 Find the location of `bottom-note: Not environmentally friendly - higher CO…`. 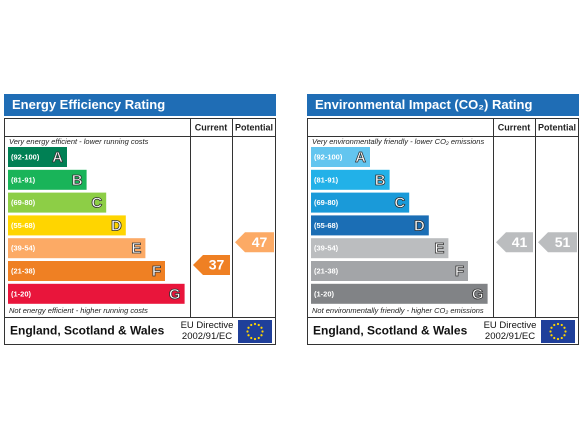

bottom-note: Not environmentally friendly - higher CO… is located at coordinates (398, 310).